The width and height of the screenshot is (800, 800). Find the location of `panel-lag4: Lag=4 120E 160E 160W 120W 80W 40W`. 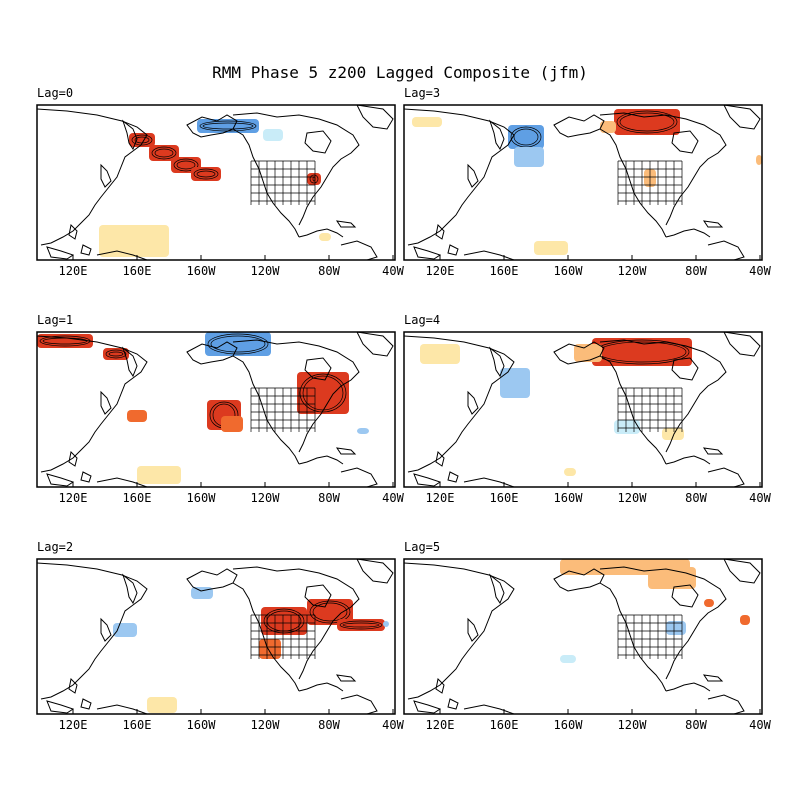

panel-lag4: Lag=4 120E 160E 160W 120W 80W 40W is located at coordinates (587, 409).